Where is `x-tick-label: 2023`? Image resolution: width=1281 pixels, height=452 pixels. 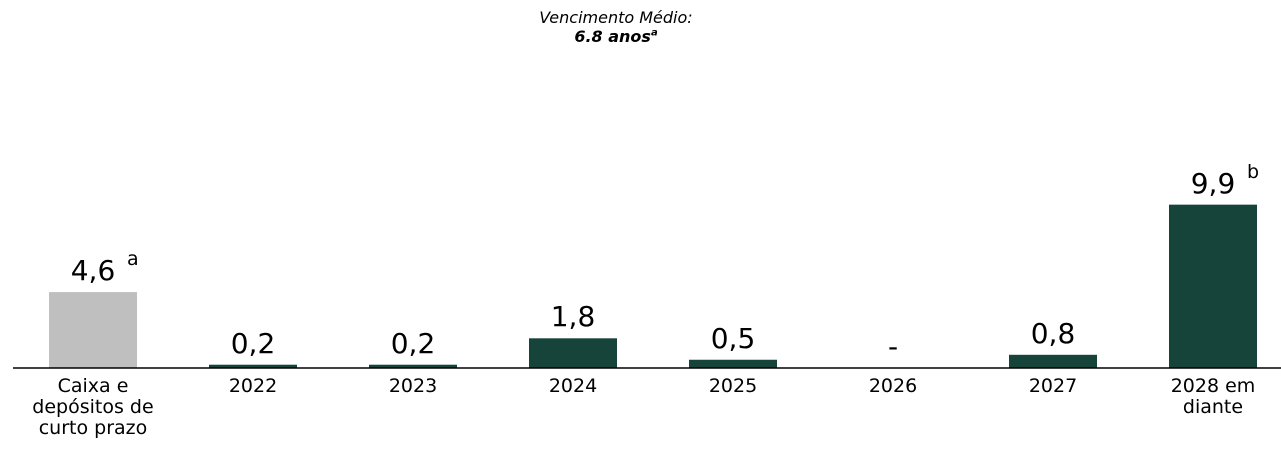
x-tick-label: 2023 is located at coordinates (413, 386).